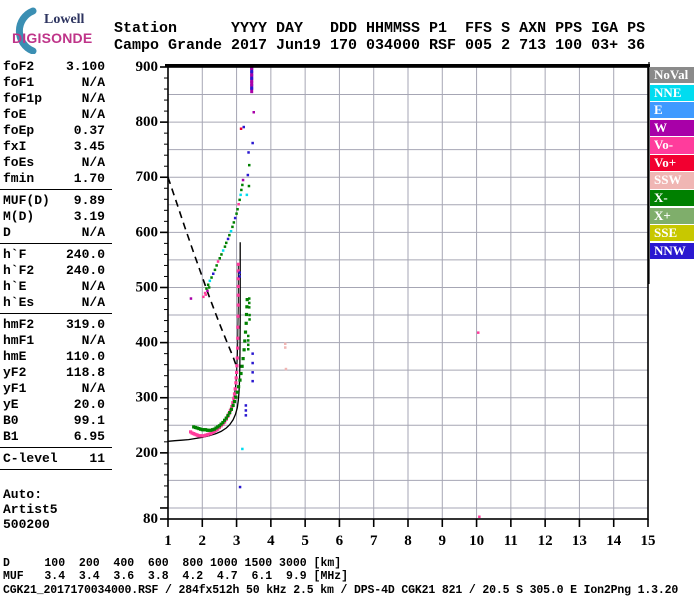  I want to click on parameter-value: 110.0, so click(85, 356).